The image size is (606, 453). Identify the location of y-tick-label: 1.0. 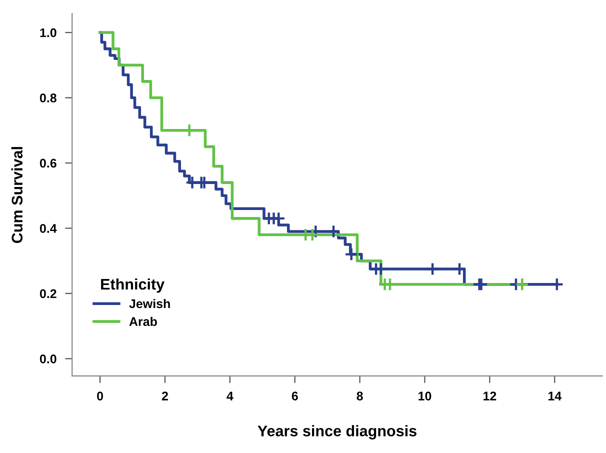
(48, 33).